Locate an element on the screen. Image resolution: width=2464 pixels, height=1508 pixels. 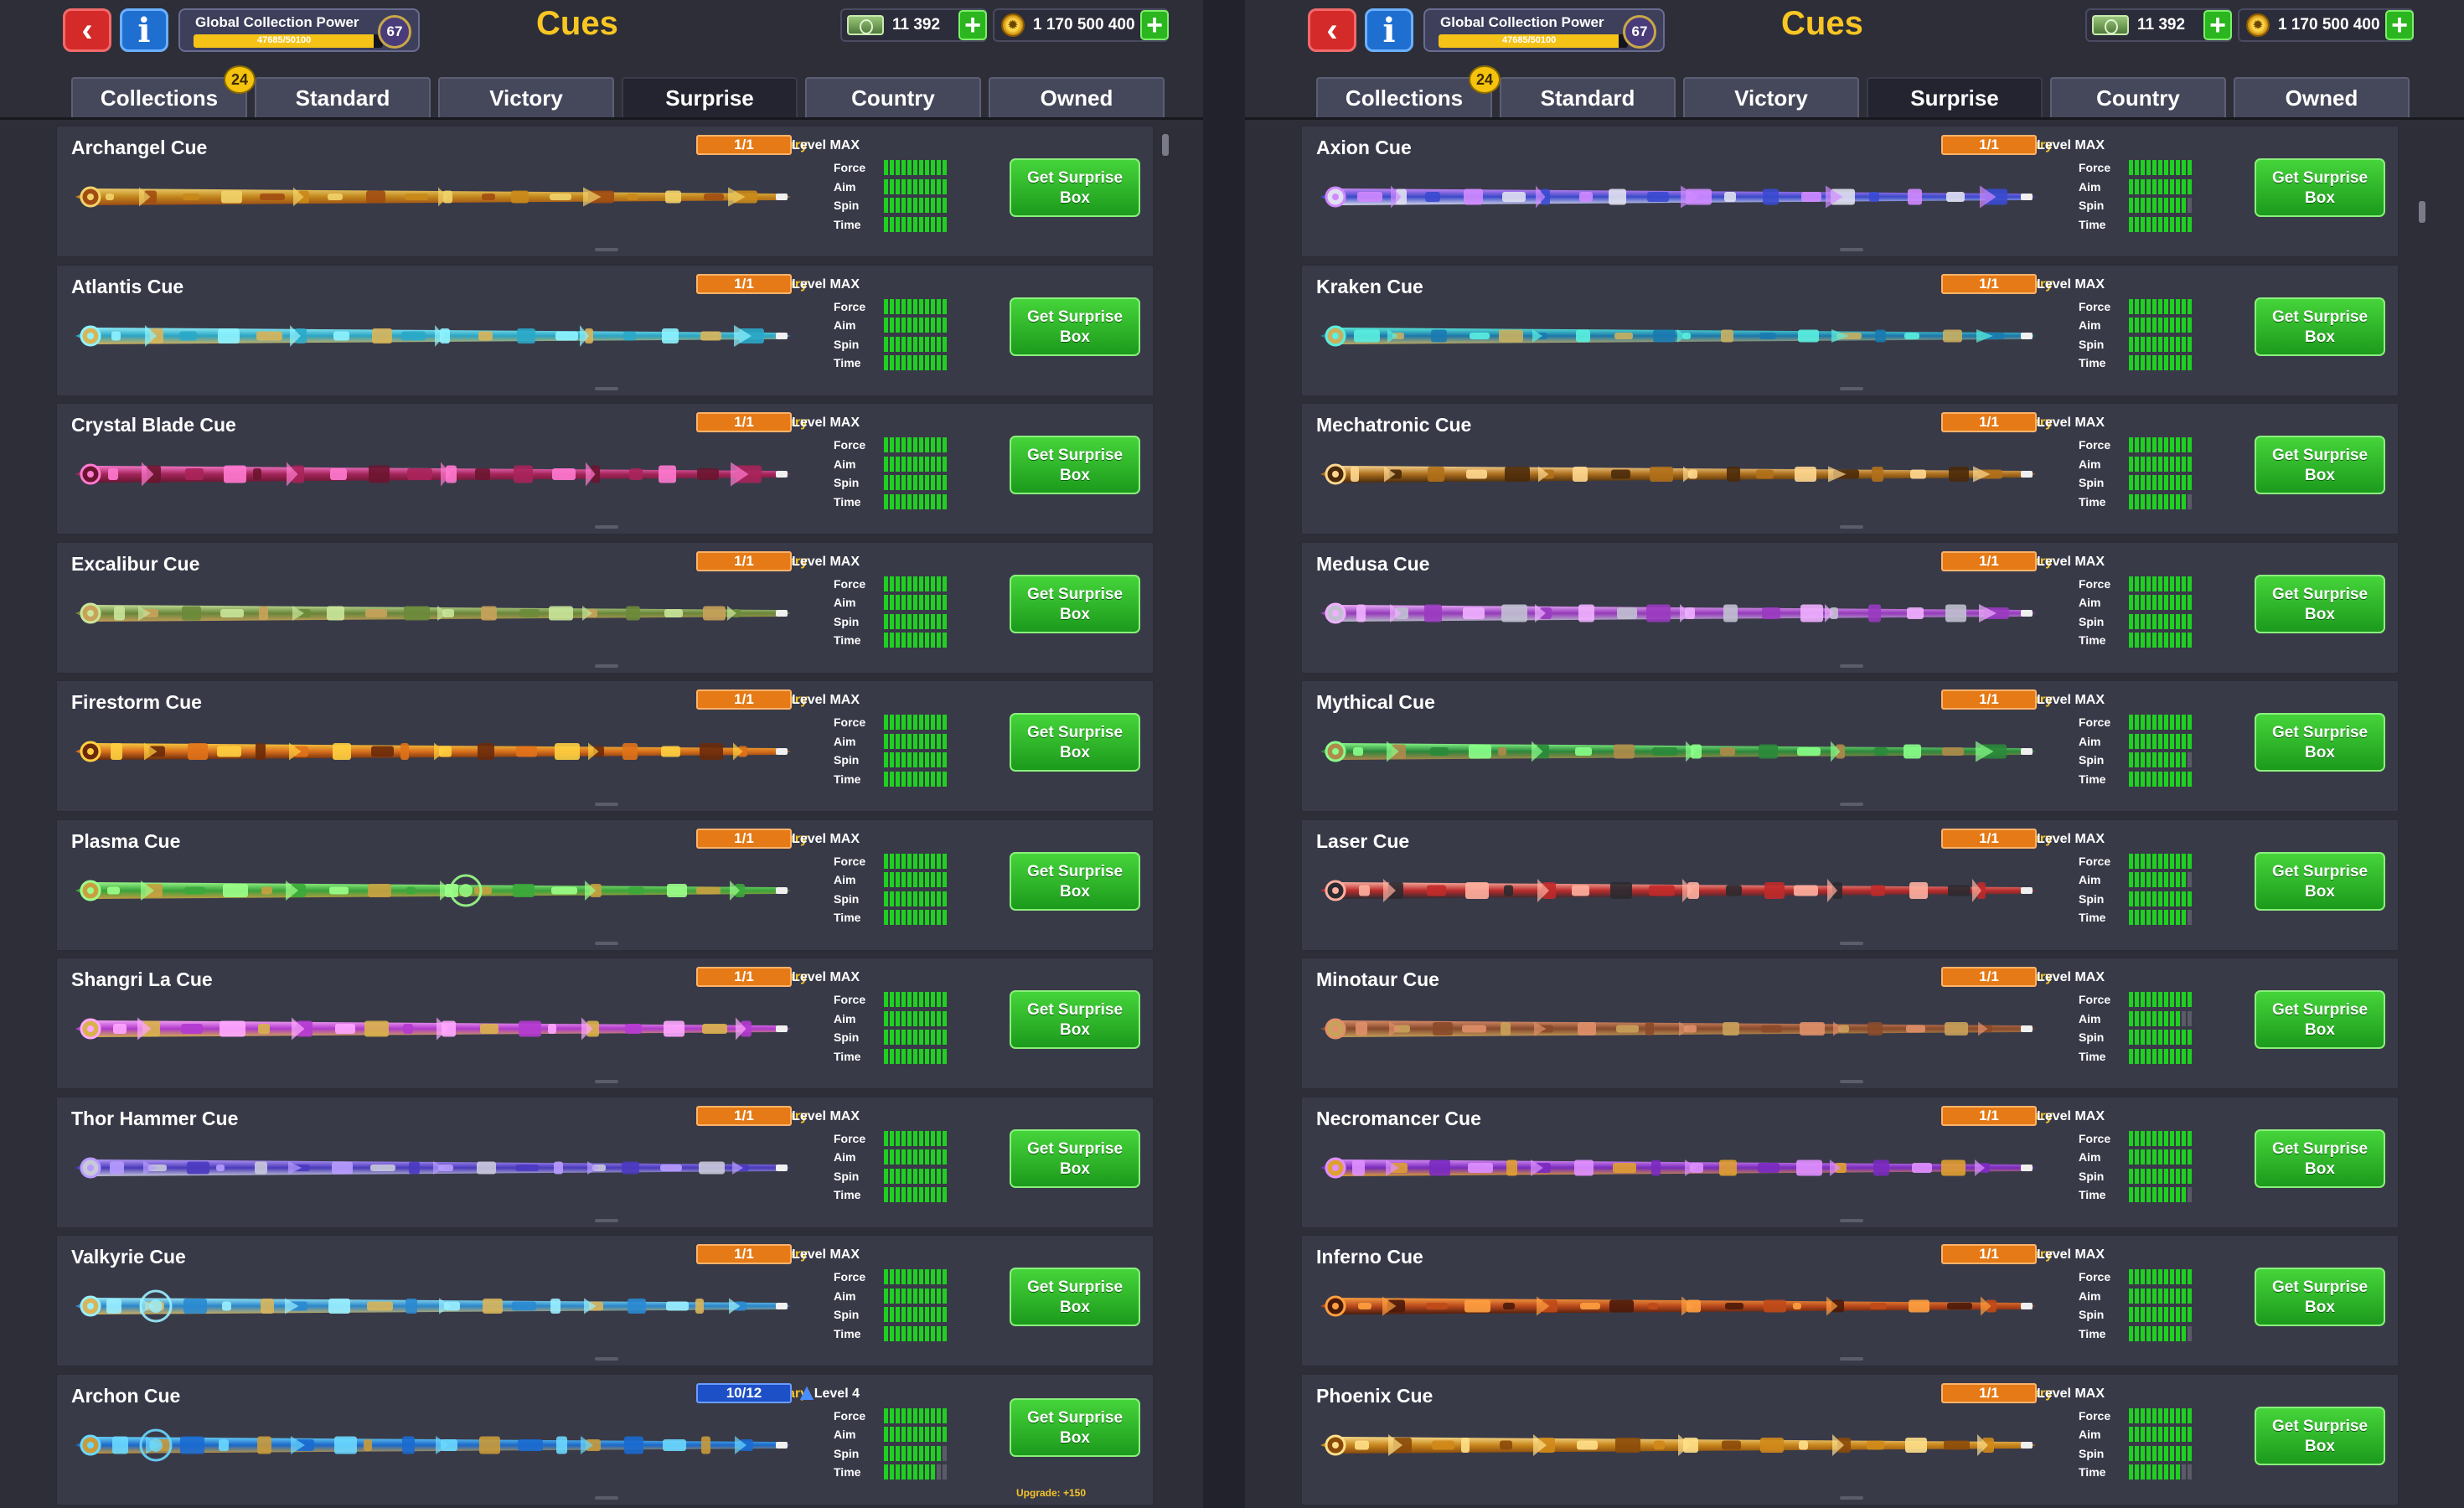
upgrade-arrow-icon: ▲ is located at coordinates (807, 1391).